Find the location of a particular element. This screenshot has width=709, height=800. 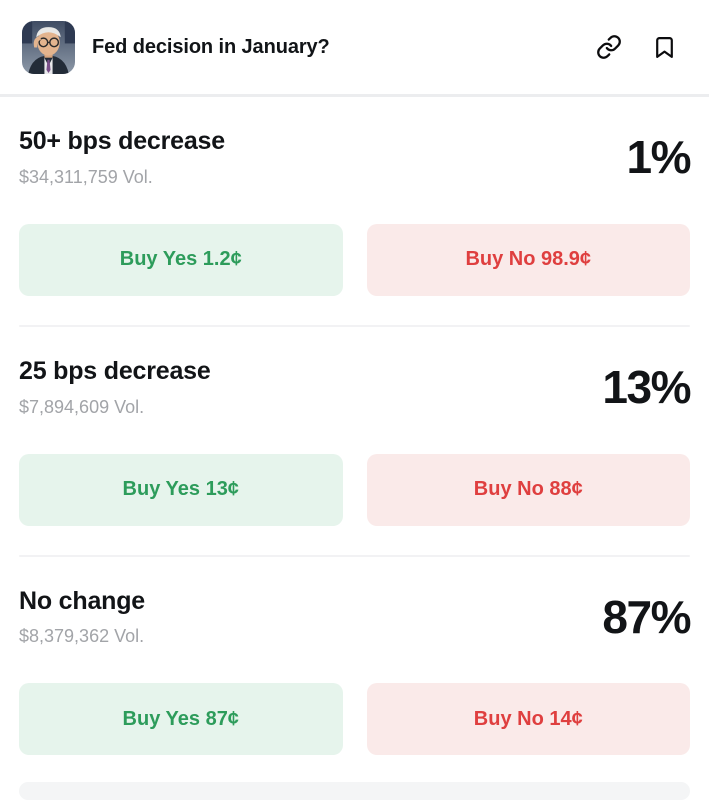

outcome-info: 50+ bps decrease $34,311,759 Vol. is located at coordinates (122, 157).